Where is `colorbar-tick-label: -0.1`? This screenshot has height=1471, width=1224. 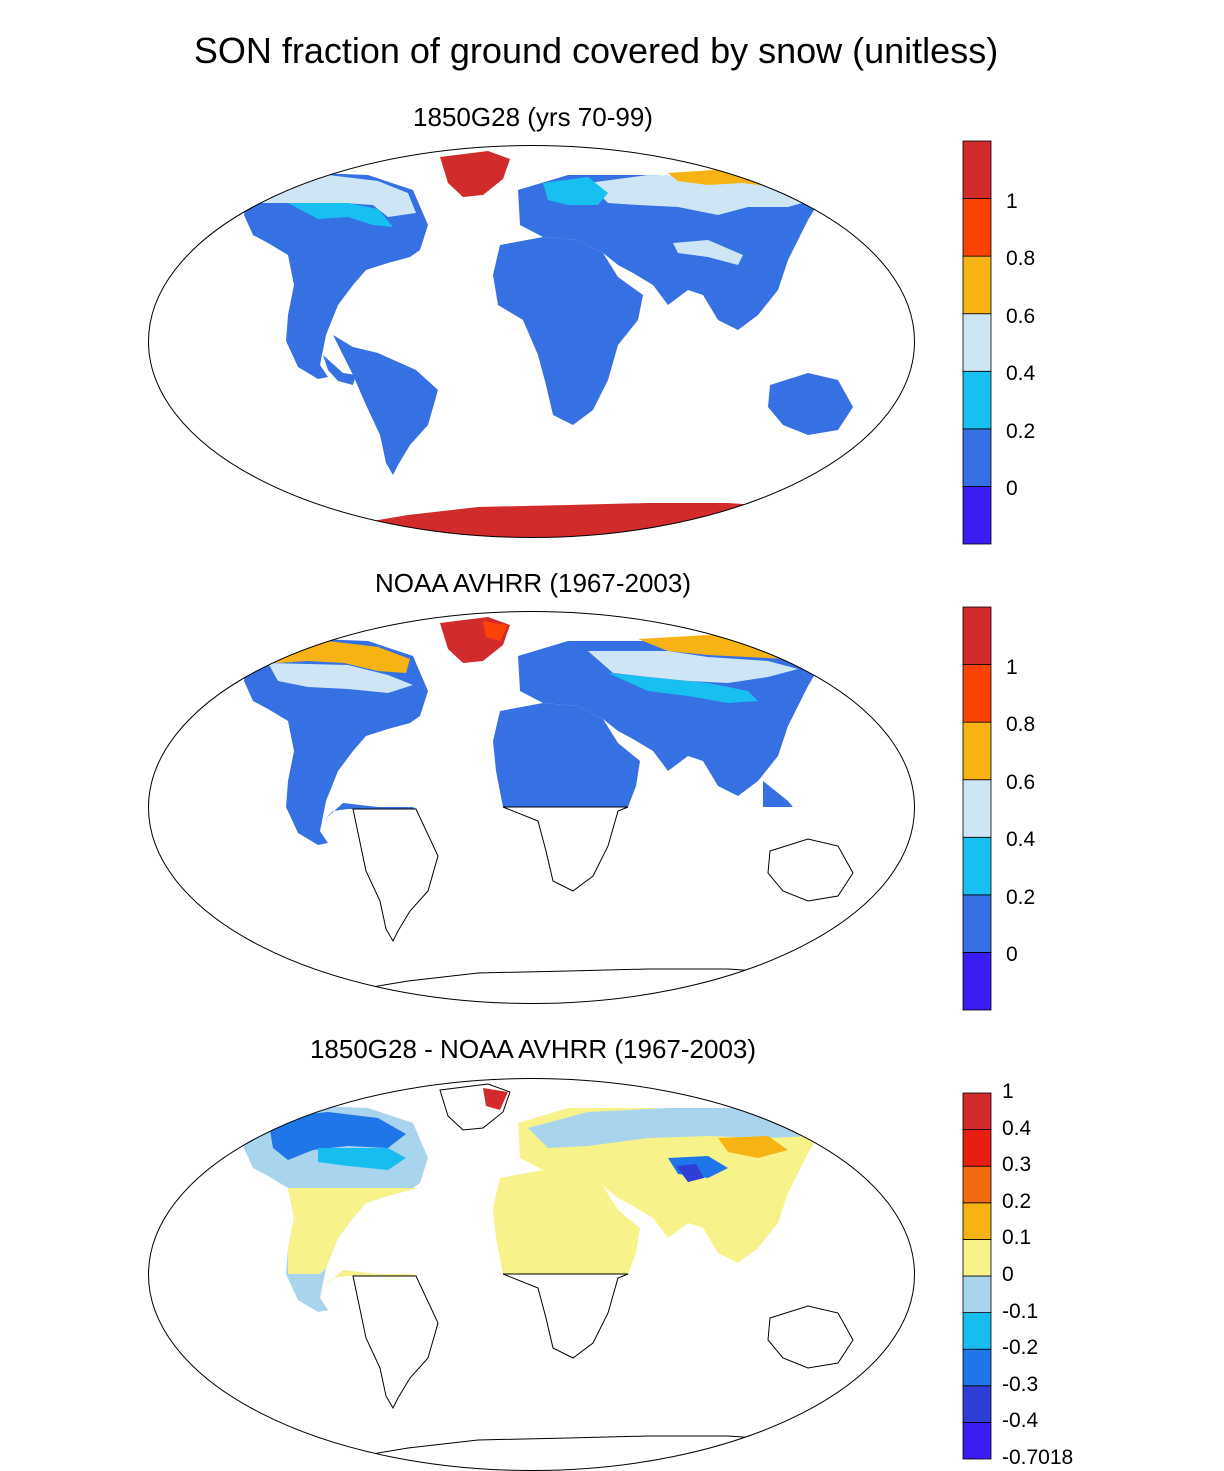 colorbar-tick-label: -0.1 is located at coordinates (1020, 1311).